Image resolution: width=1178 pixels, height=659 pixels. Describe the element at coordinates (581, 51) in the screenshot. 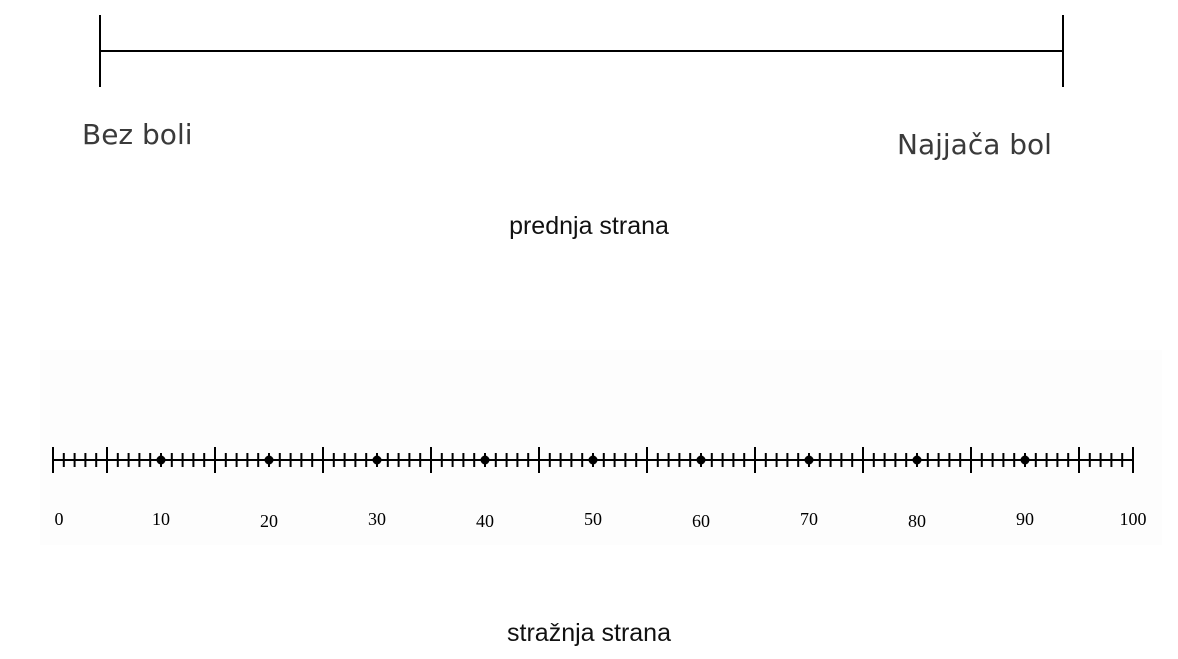

I see `front-visual-analogue-line` at that location.